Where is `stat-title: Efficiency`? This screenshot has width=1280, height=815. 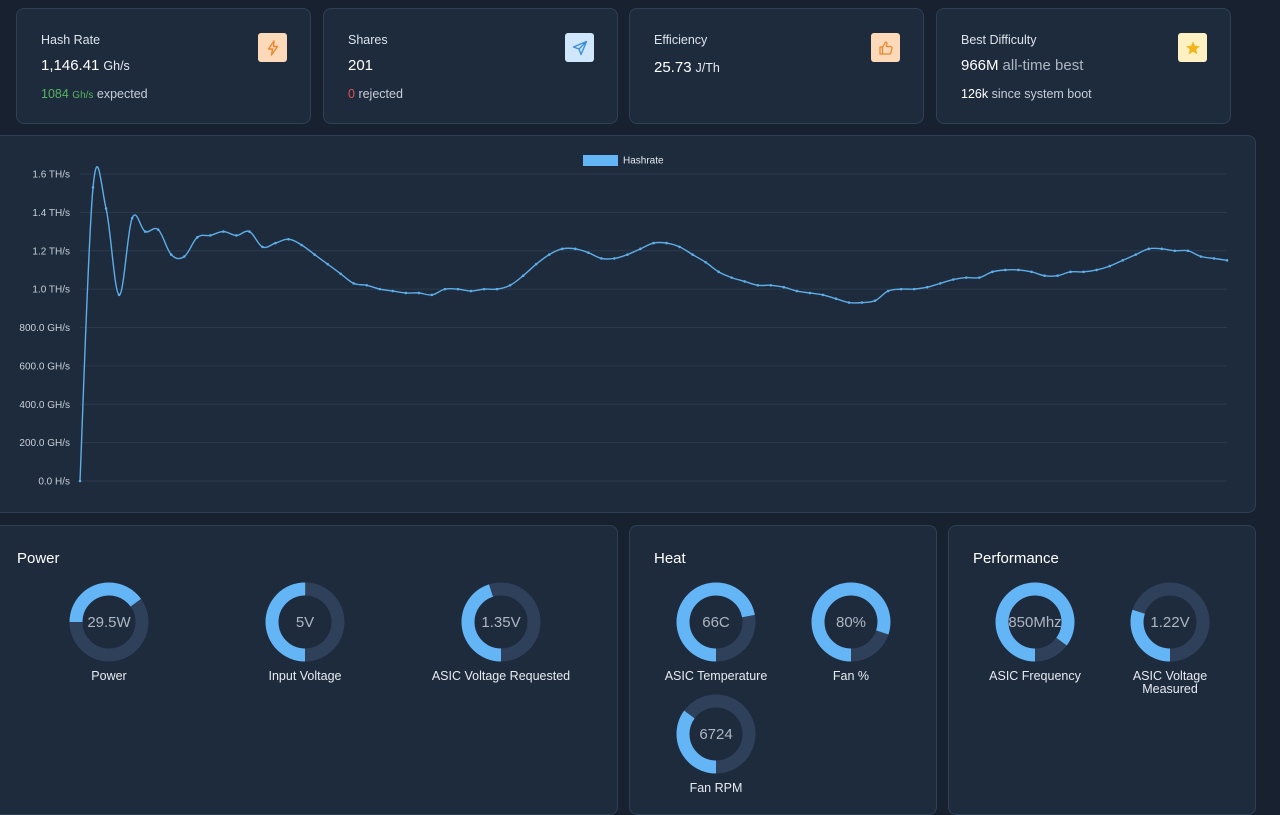
stat-title: Efficiency is located at coordinates (681, 40).